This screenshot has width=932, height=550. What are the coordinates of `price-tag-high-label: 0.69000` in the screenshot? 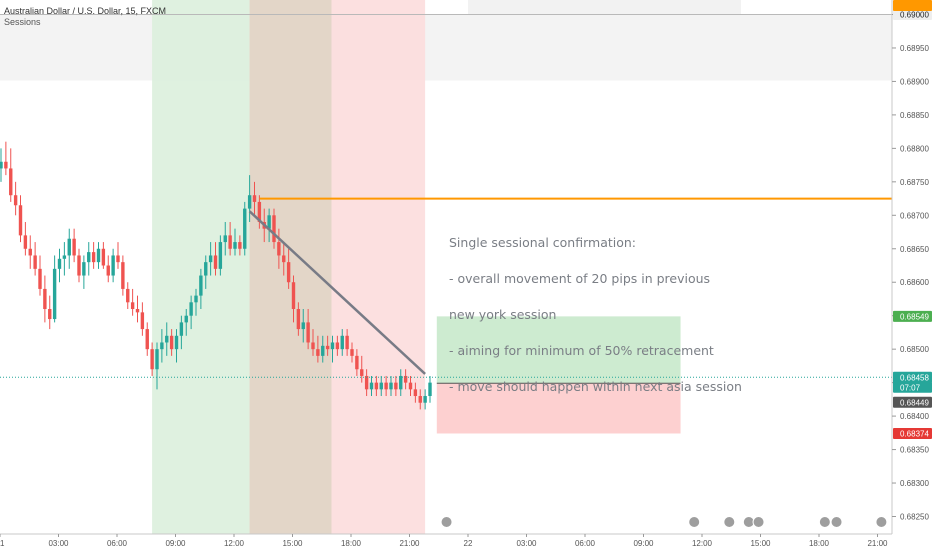 It's located at (914, 15).